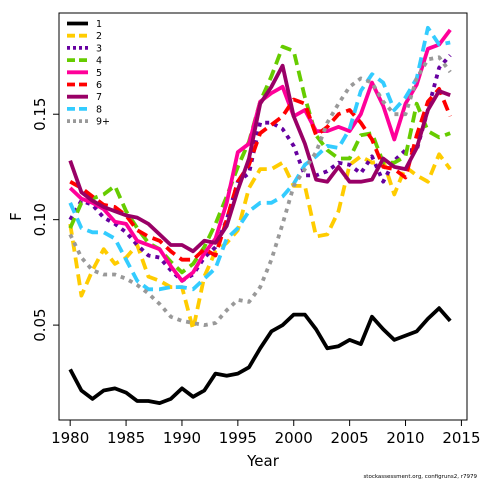  Describe the element at coordinates (420, 477) in the screenshot. I see `footnote: stockassessment.org, configruns2, r7979` at that location.